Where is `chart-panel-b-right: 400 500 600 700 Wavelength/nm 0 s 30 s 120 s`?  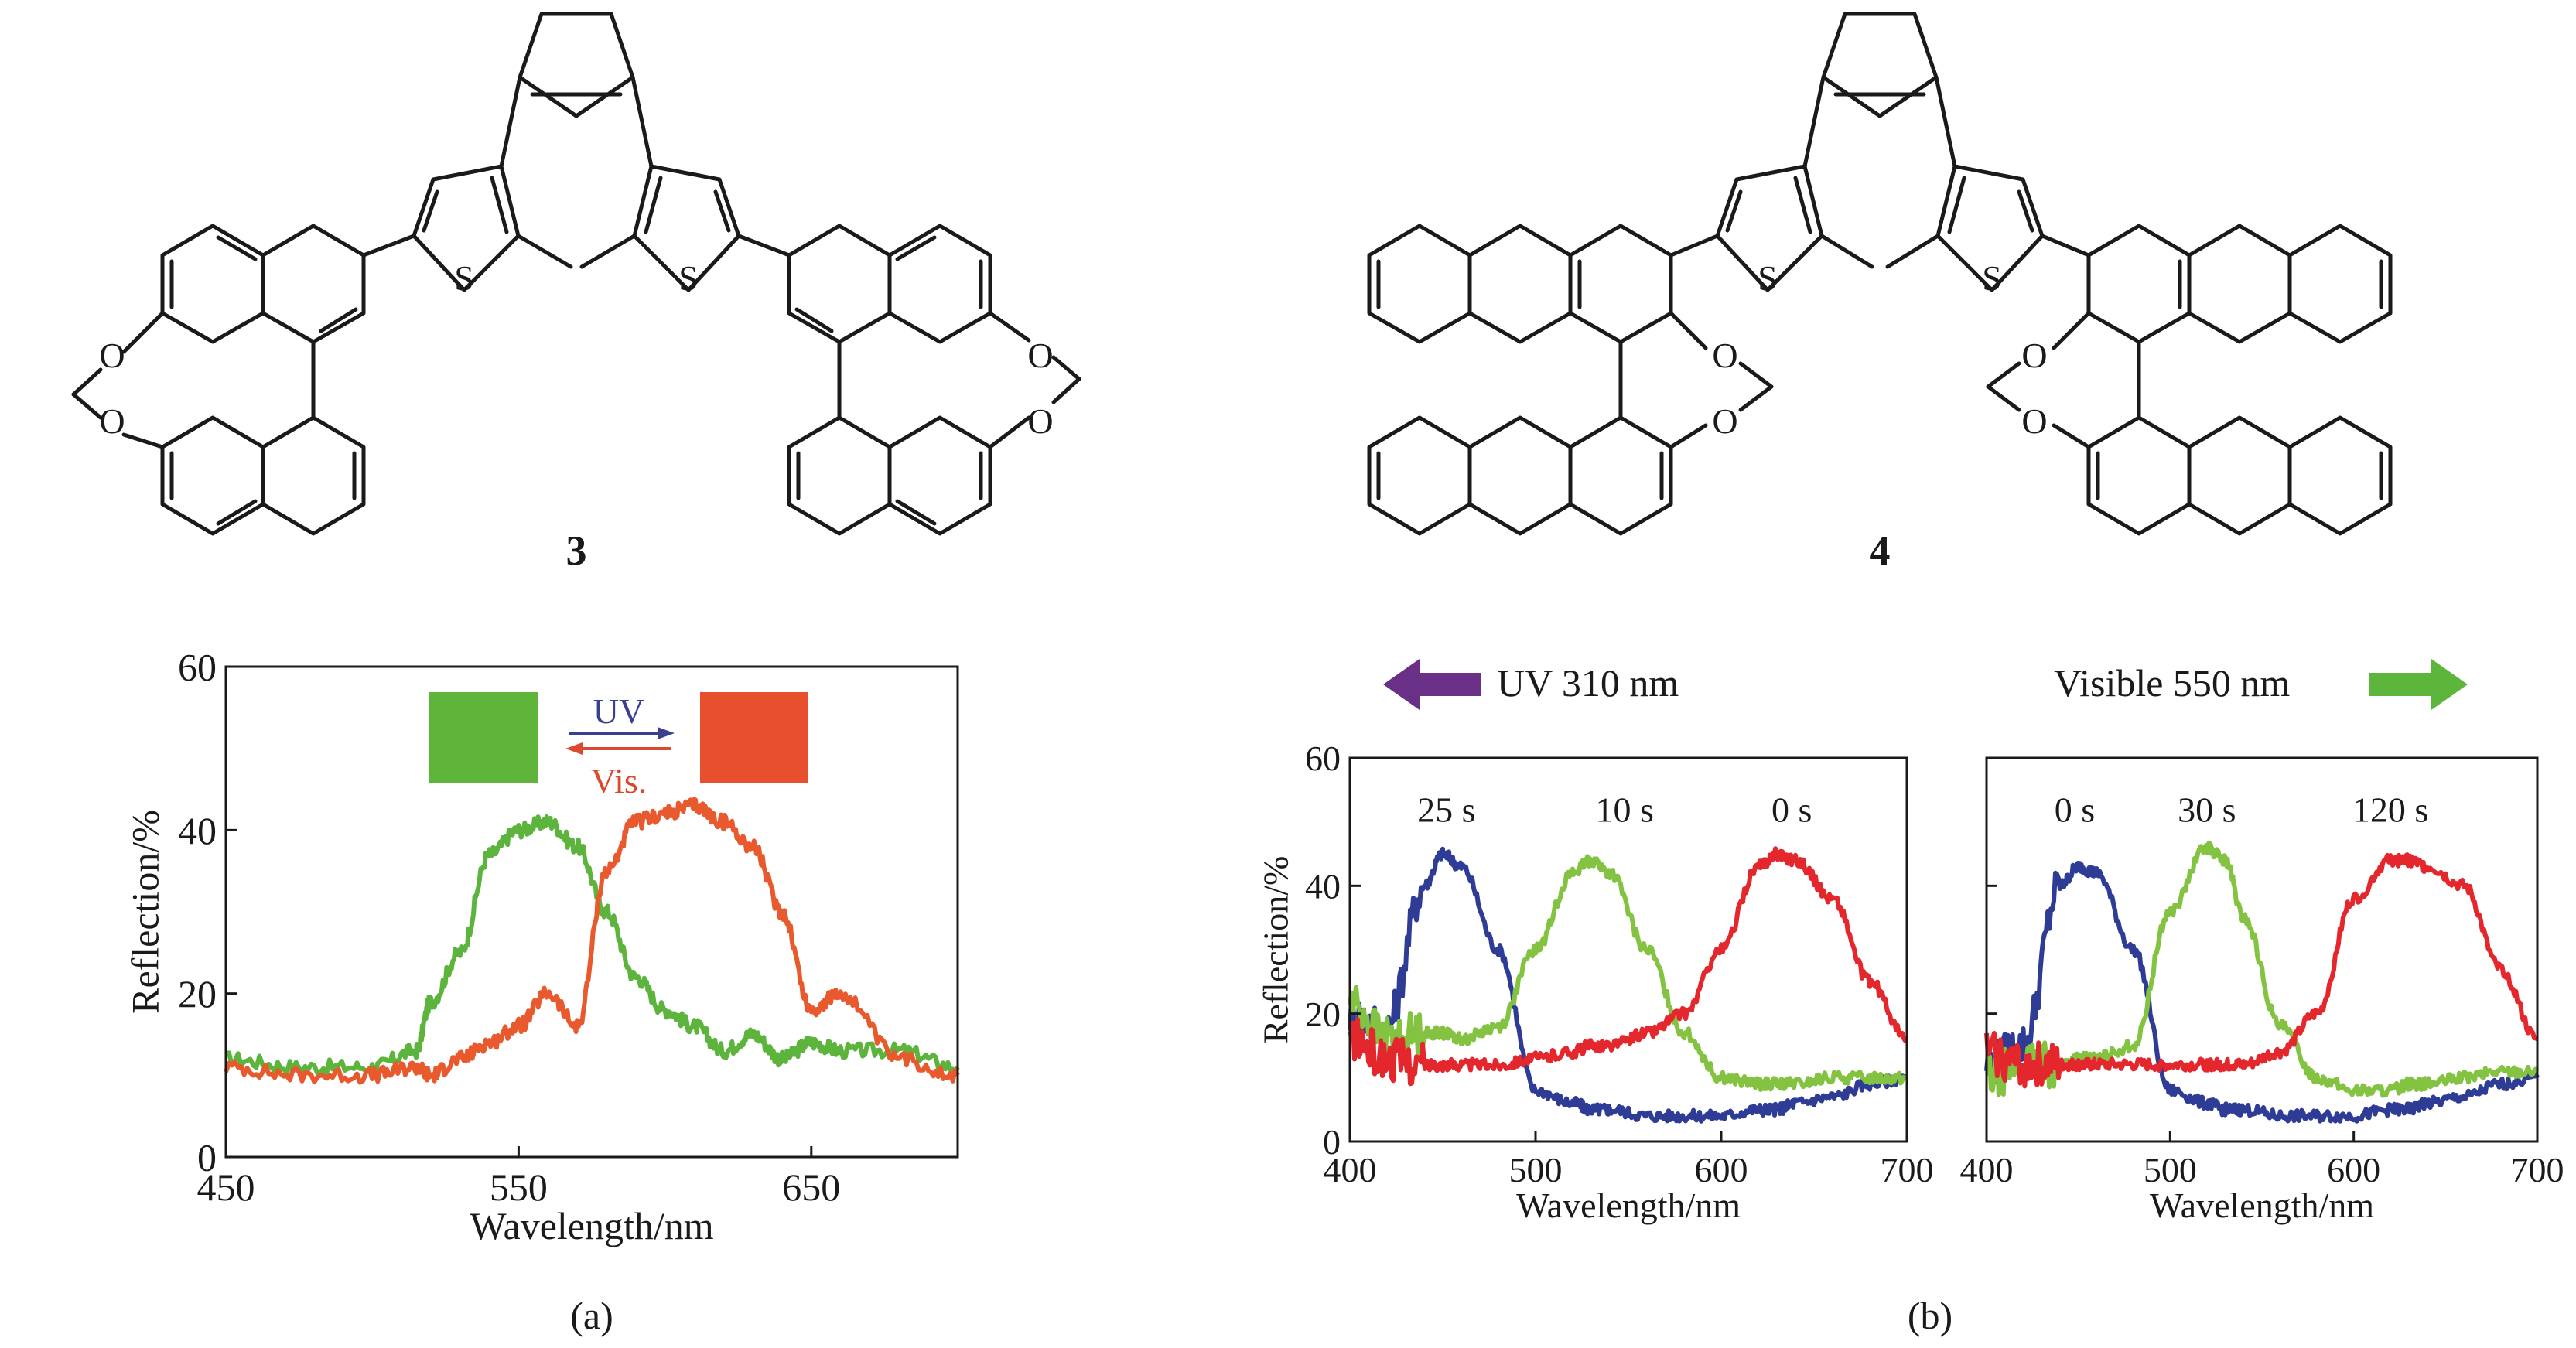
chart-panel-b-right: 400 500 600 700 Wavelength/nm 0 s 30 s 120 s is located at coordinates (2262, 990).